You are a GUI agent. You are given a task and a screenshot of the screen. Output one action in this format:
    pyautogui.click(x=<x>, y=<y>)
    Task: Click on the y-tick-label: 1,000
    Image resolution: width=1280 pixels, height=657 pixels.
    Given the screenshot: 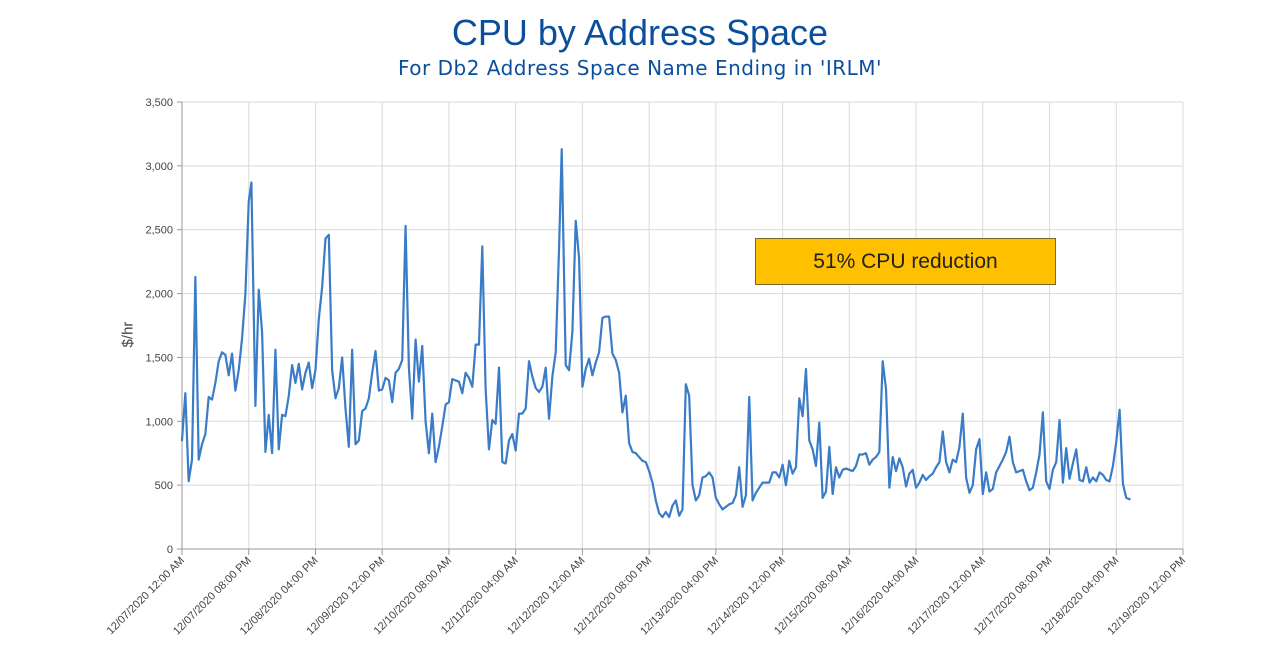 What is the action you would take?
    pyautogui.click(x=159, y=422)
    